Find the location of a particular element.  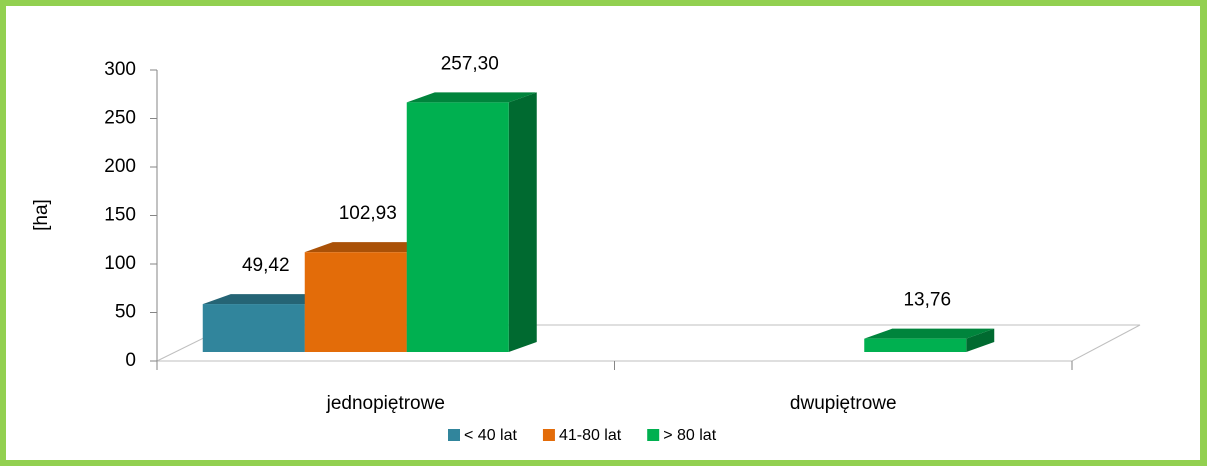

value-label: 49,42 is located at coordinates (266, 265).